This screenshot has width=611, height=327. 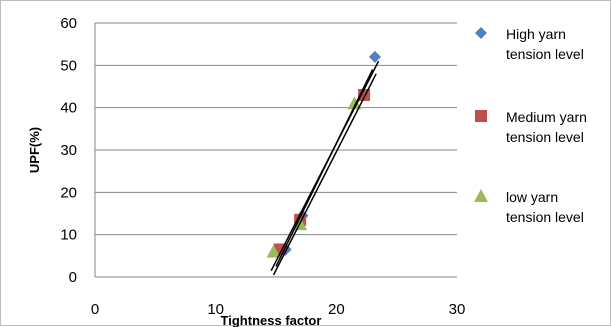 What do you see at coordinates (73, 277) in the screenshot?
I see `y-tick-label-0: 0` at bounding box center [73, 277].